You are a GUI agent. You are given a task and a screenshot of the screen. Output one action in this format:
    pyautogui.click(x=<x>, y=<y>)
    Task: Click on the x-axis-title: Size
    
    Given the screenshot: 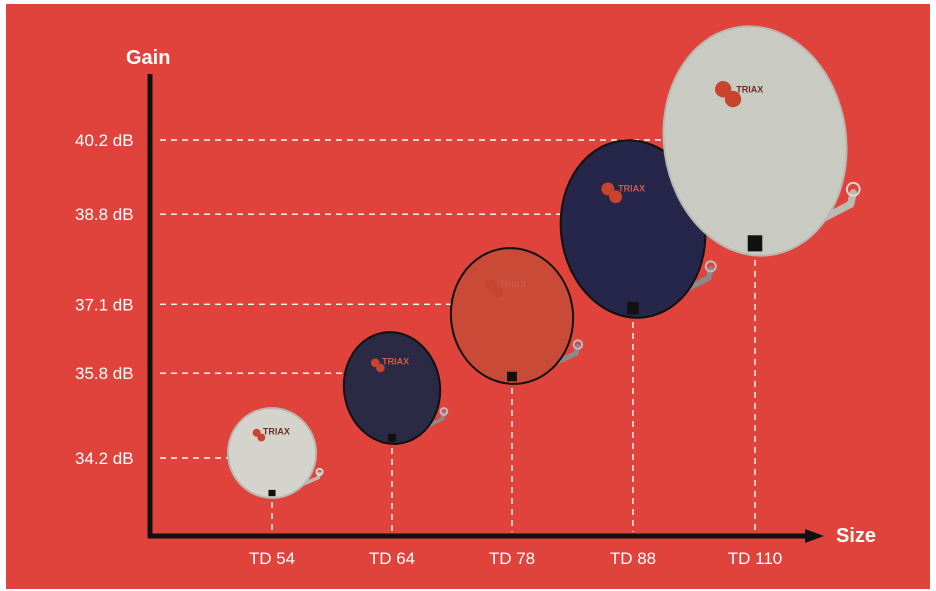 What is the action you would take?
    pyautogui.click(x=856, y=536)
    